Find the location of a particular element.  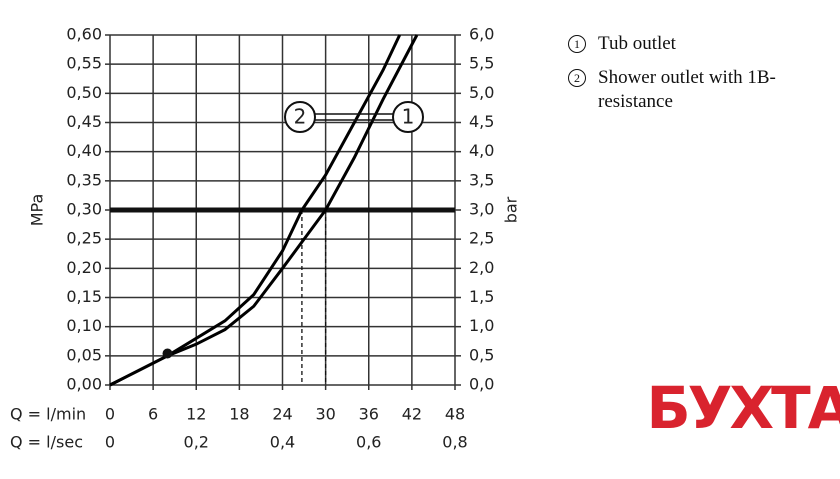

x-tick-label: 18 is located at coordinates (239, 414).